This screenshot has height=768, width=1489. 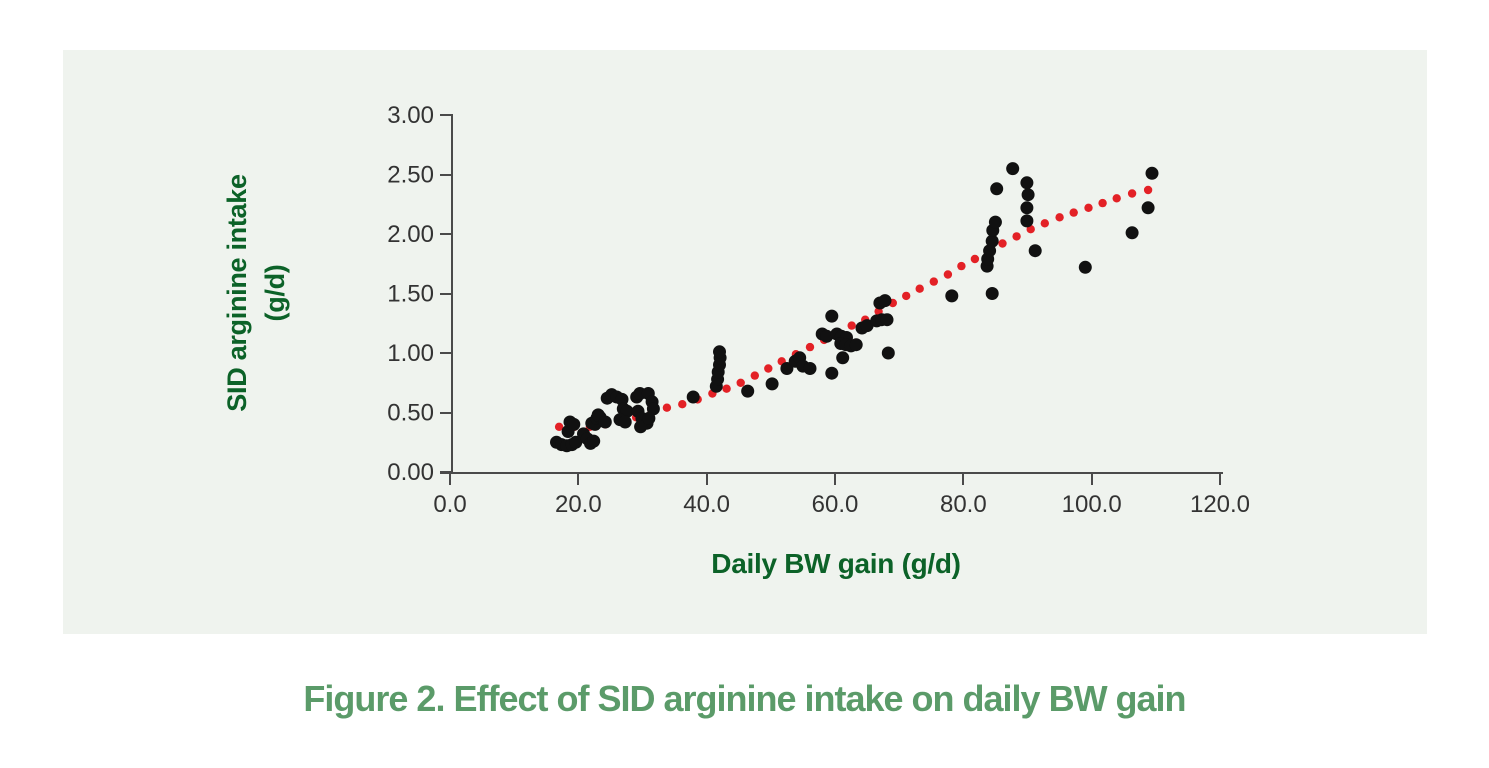 I want to click on y-axis-title-line2: (g/d), so click(x=275, y=293).